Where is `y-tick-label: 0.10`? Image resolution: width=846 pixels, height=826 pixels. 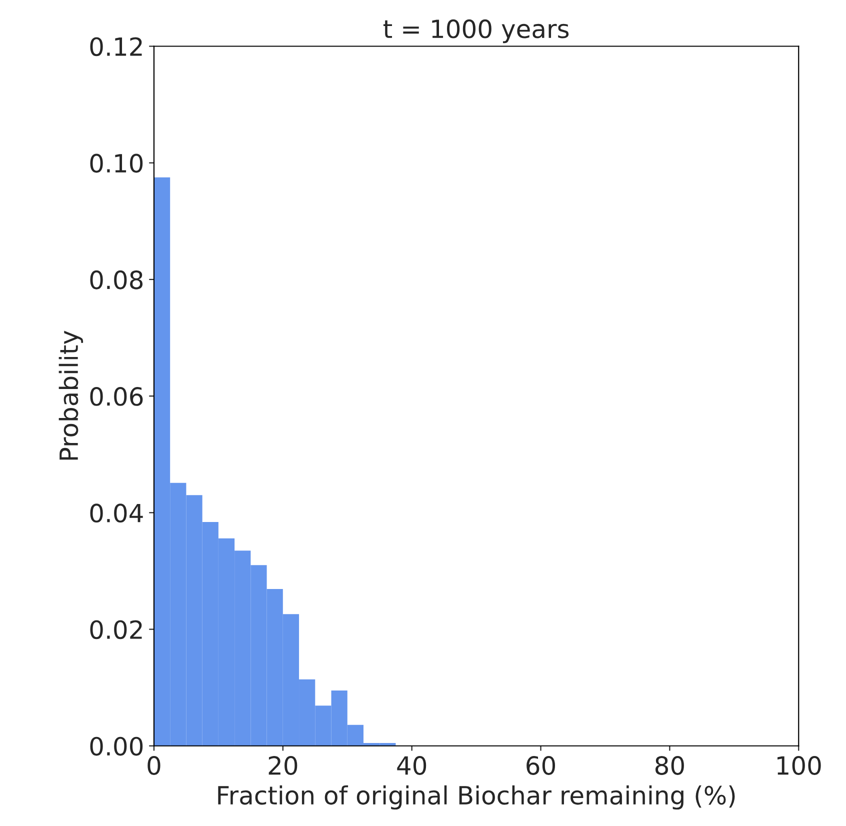
y-tick-label: 0.10 is located at coordinates (116, 163).